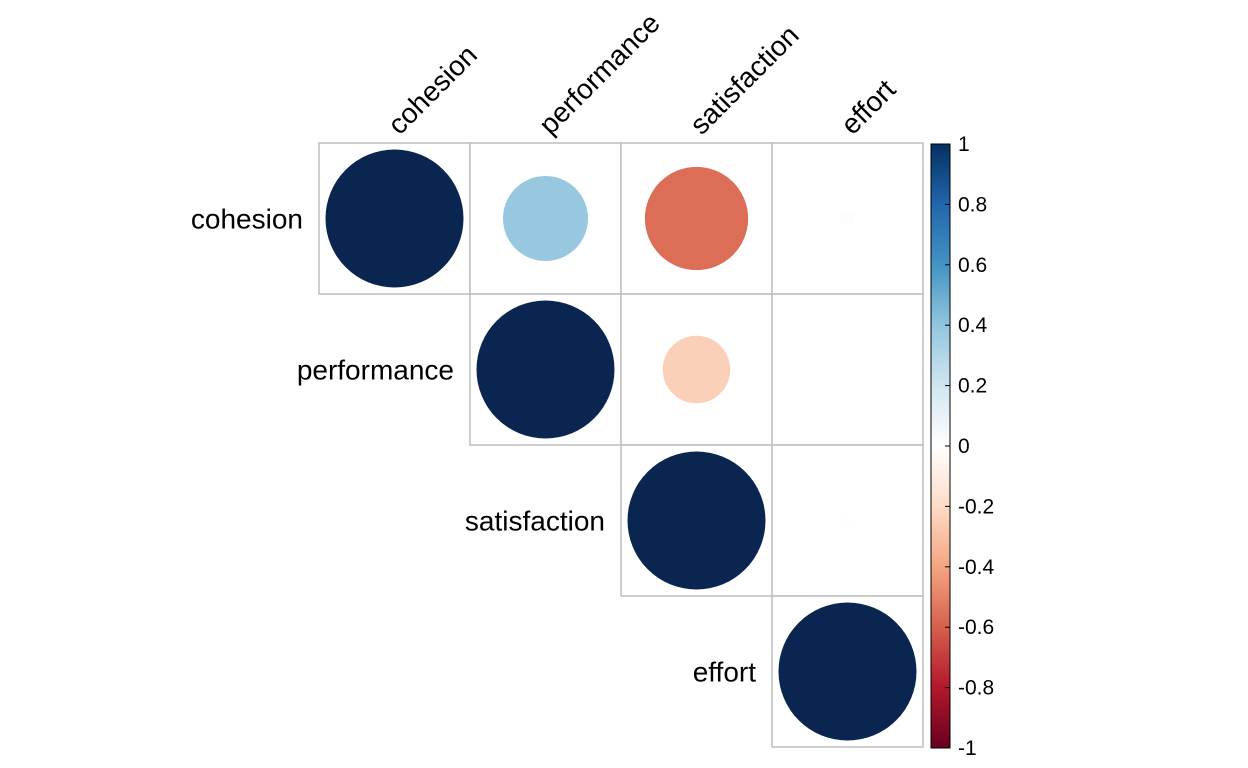 This screenshot has height=768, width=1248. What do you see at coordinates (247, 219) in the screenshot?
I see `row-label-cohesion: cohesion` at bounding box center [247, 219].